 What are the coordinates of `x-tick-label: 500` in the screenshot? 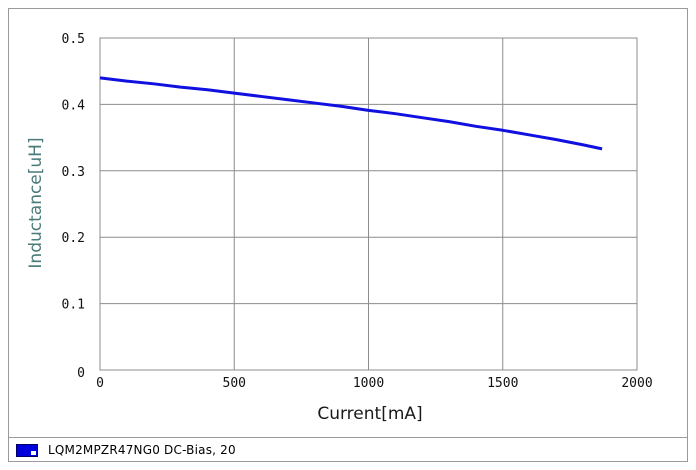 It's located at (234, 383).